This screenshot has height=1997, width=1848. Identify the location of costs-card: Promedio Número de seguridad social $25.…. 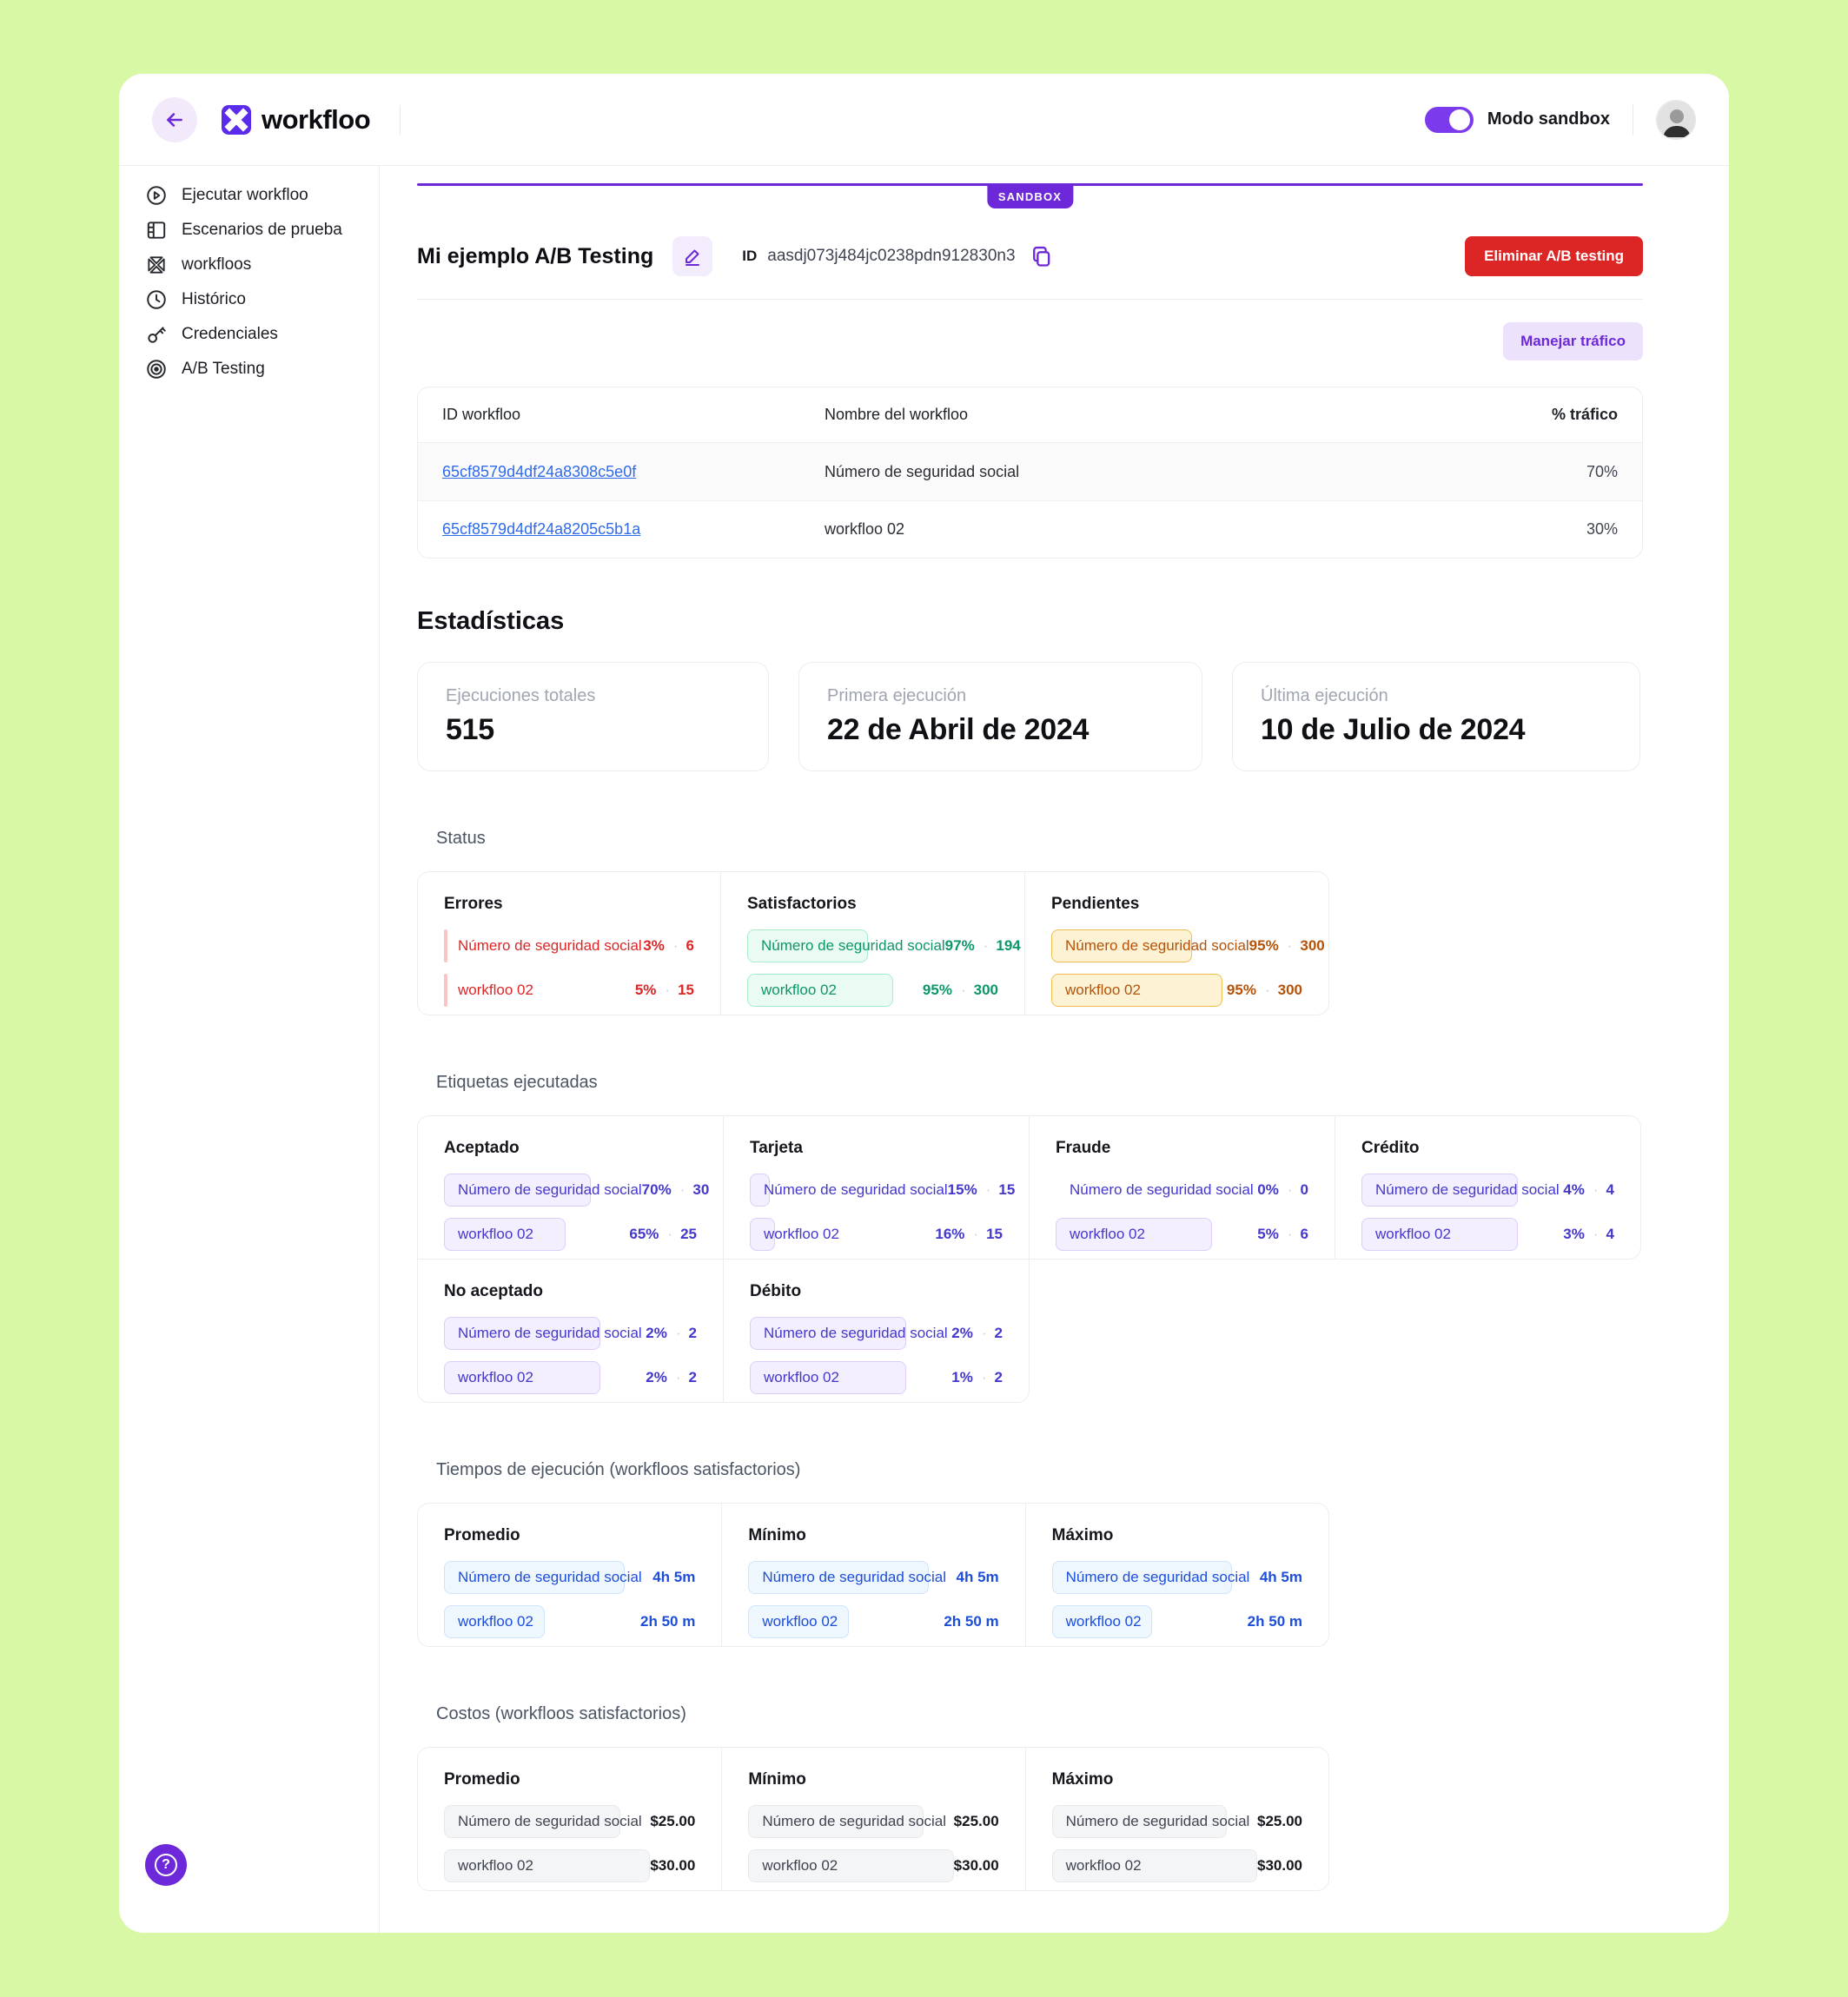
(873, 1819).